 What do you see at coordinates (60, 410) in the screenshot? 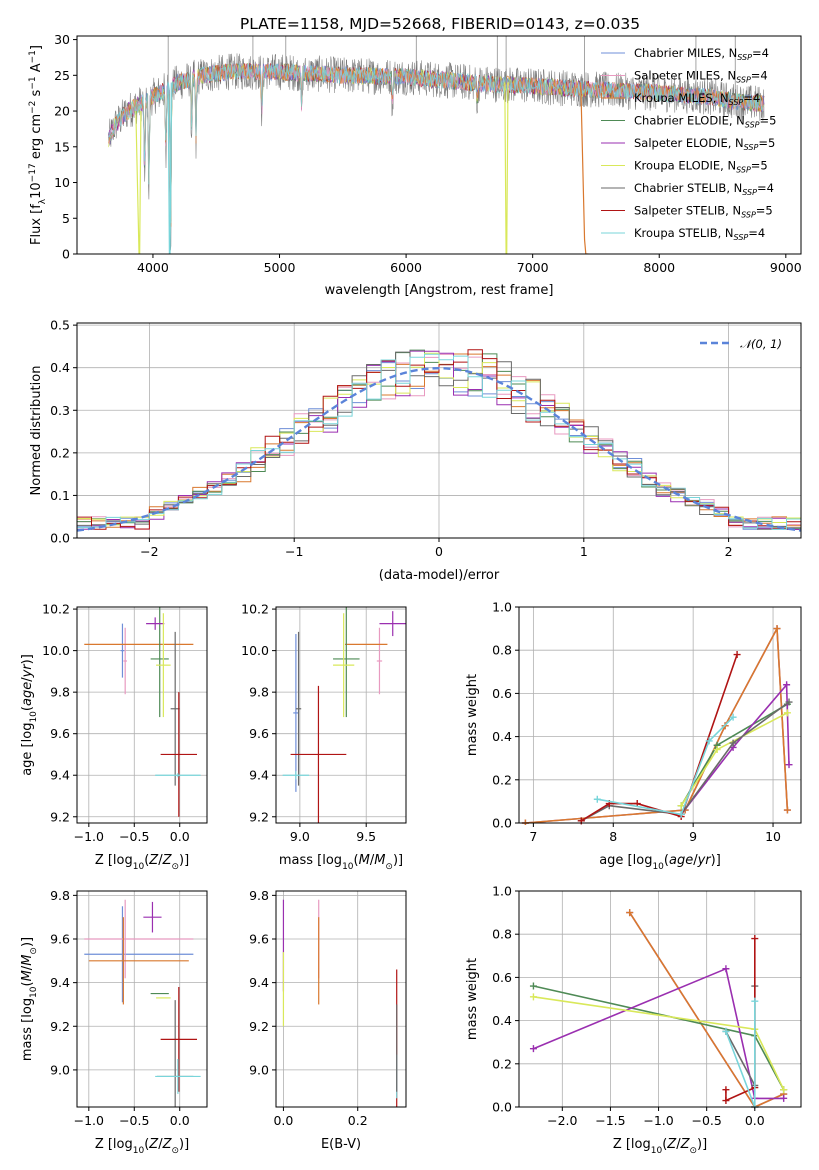
I see `residuals-ytick-label: 0.3` at bounding box center [60, 410].